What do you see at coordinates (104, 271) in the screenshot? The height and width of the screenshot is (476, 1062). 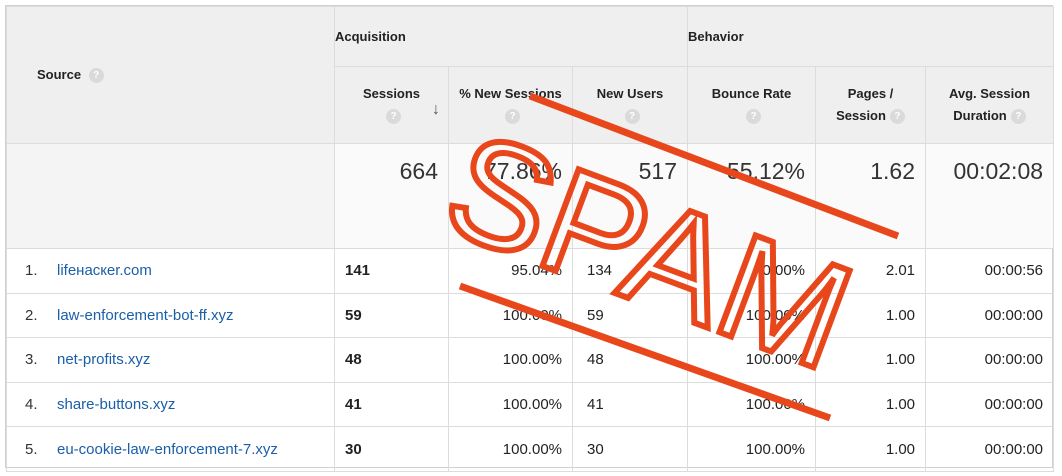 I see `source-link: lifeнacкer.com` at bounding box center [104, 271].